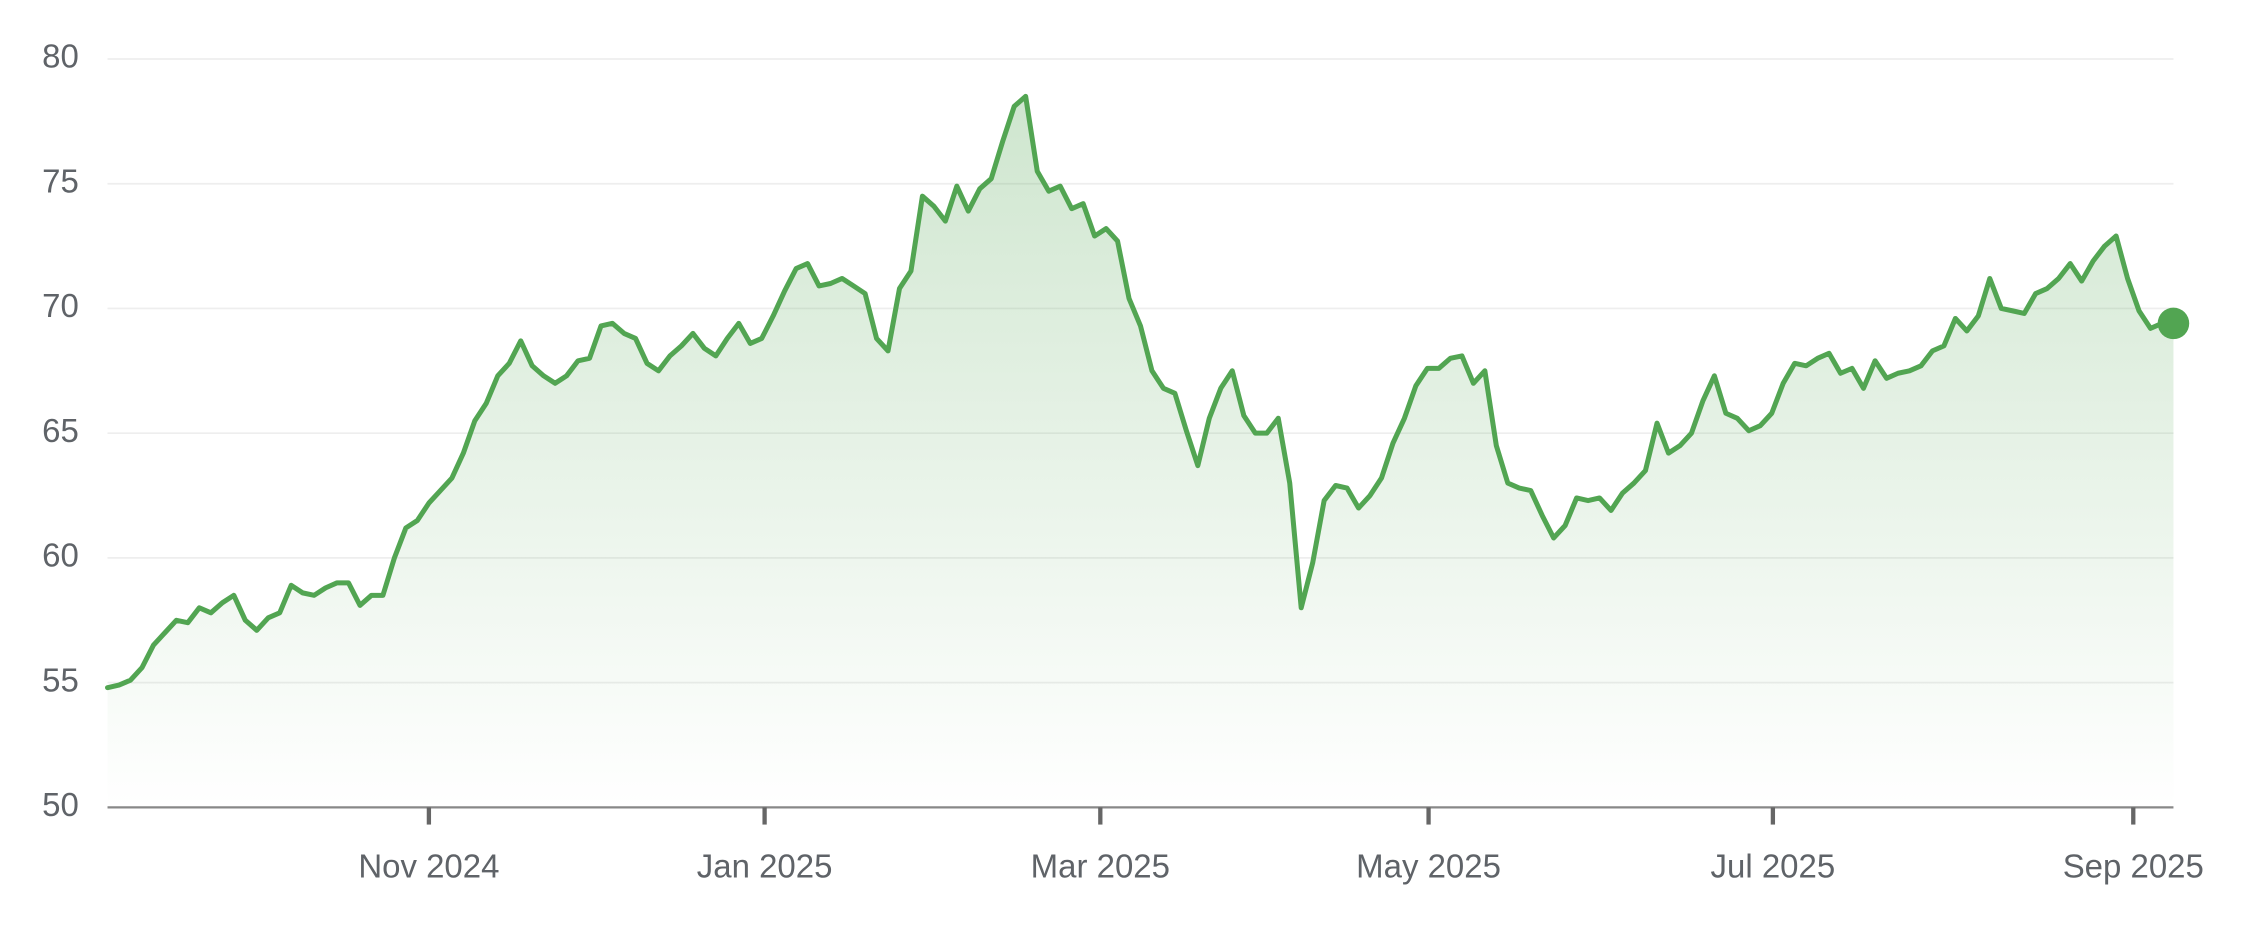 This screenshot has height=928, width=2248. I want to click on x-tick-label: Sep 2025, so click(2133, 866).